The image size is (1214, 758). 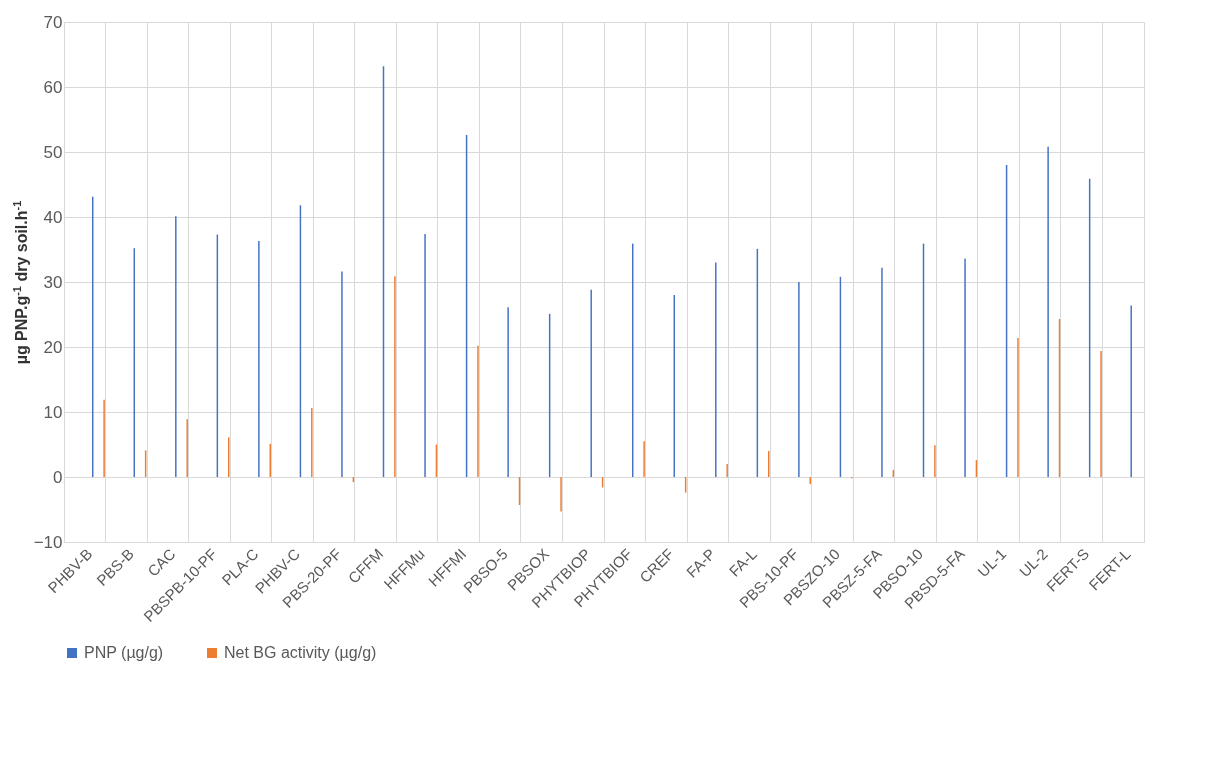 What do you see at coordinates (53, 217) in the screenshot?
I see `y-tick-label: 40` at bounding box center [53, 217].